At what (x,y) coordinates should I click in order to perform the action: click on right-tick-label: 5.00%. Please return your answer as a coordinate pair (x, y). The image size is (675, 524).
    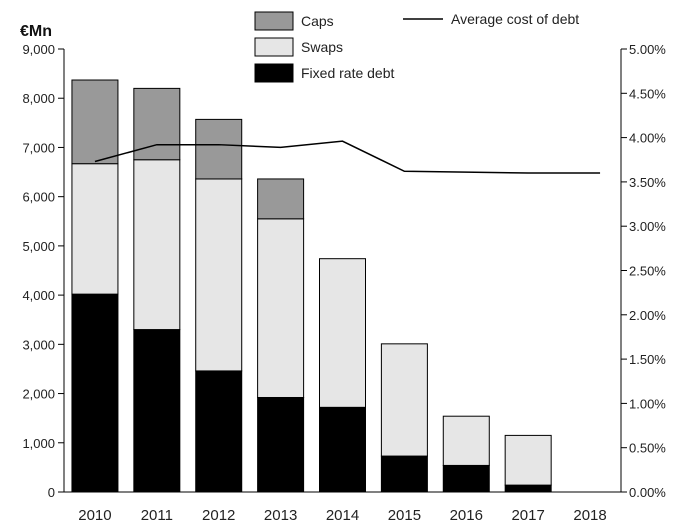
    Looking at the image, I should click on (647, 49).